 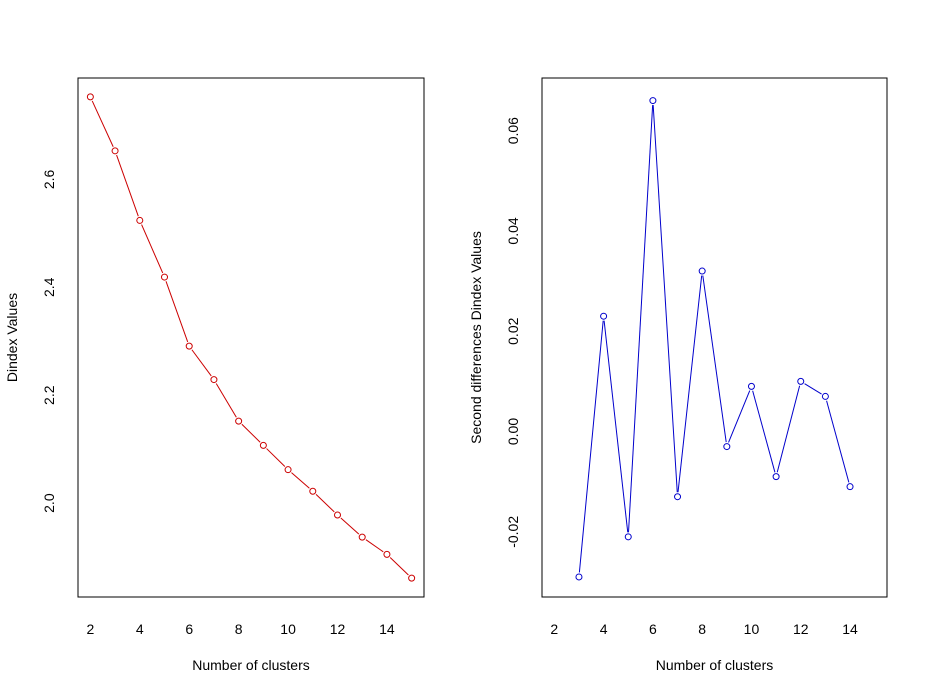 What do you see at coordinates (513, 130) in the screenshot?
I see `y-tick-label: 0.06` at bounding box center [513, 130].